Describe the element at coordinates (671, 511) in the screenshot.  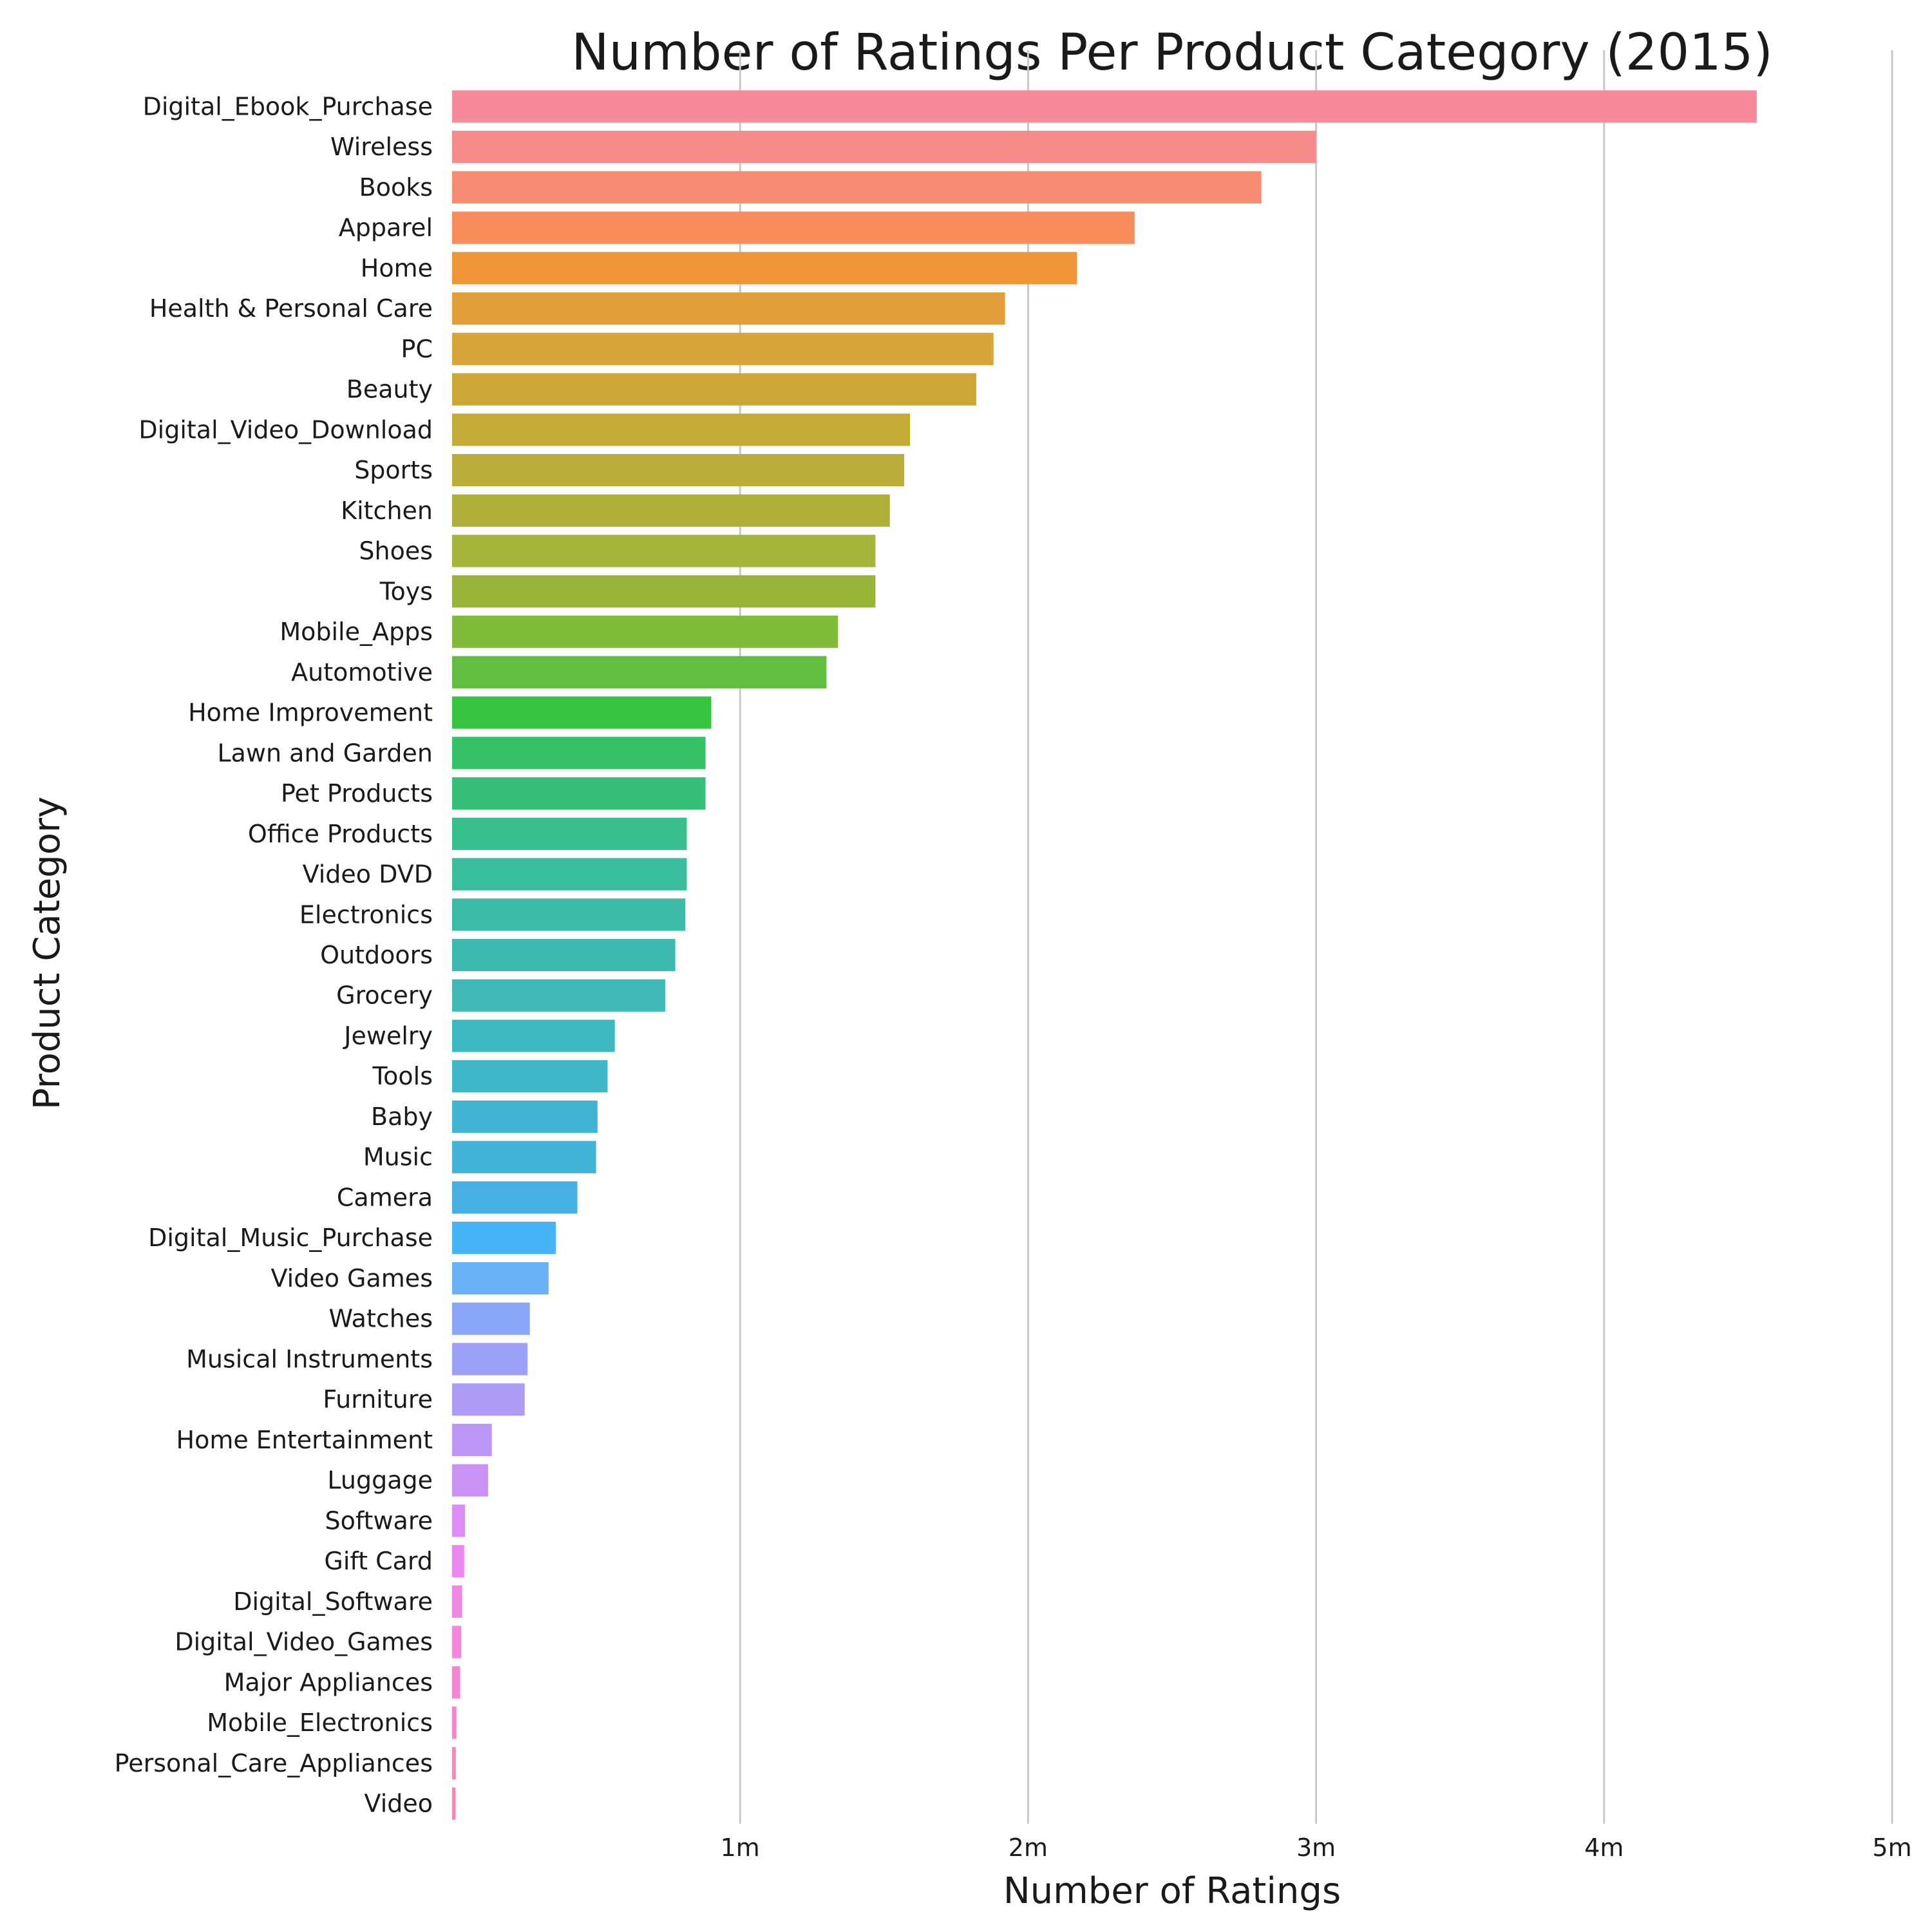
I see `bar-kitchen` at that location.